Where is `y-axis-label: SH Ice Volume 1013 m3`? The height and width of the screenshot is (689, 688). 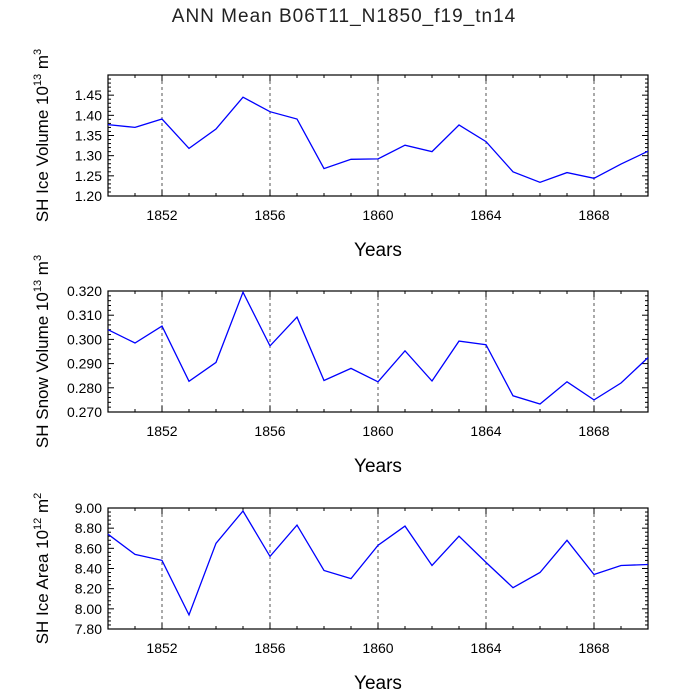
y-axis-label: SH Ice Volume 1013 m3 is located at coordinates (42, 135).